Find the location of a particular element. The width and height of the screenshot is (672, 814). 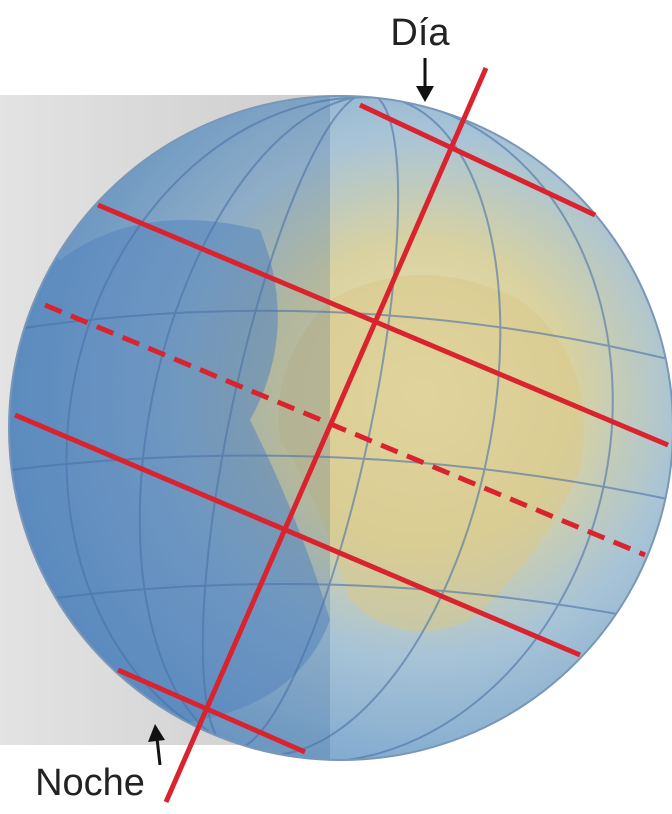

night-label: Noche is located at coordinates (90, 783).